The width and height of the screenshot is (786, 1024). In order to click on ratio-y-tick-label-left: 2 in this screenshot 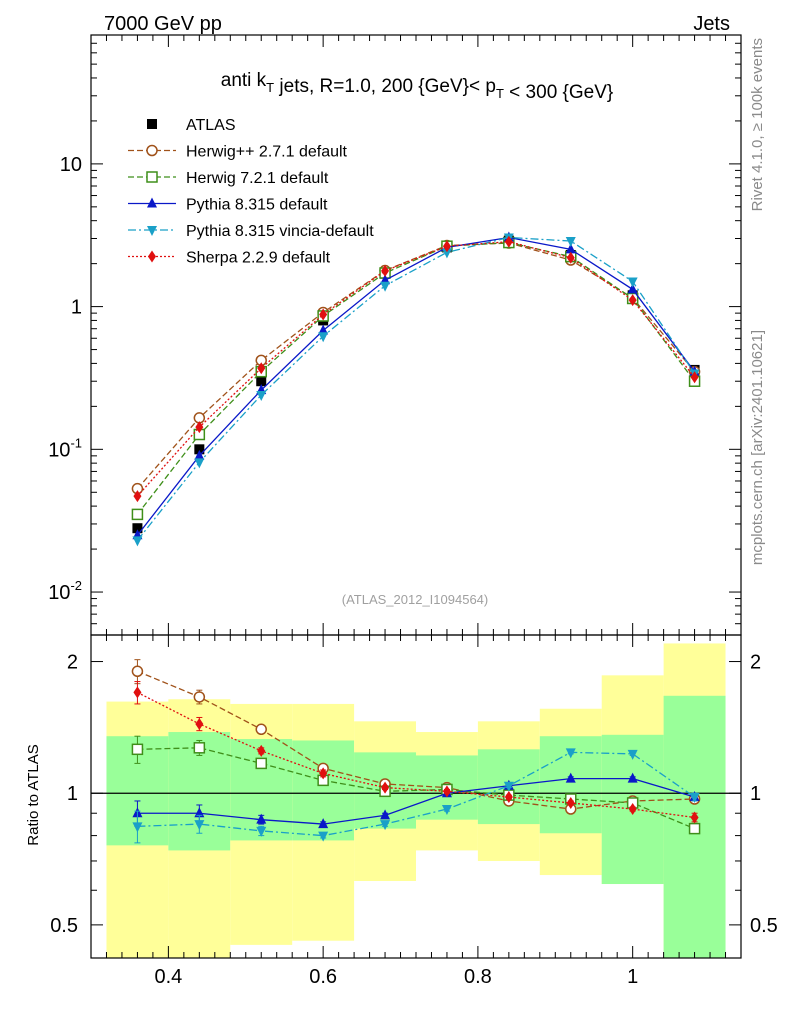, I will do `click(72, 663)`.